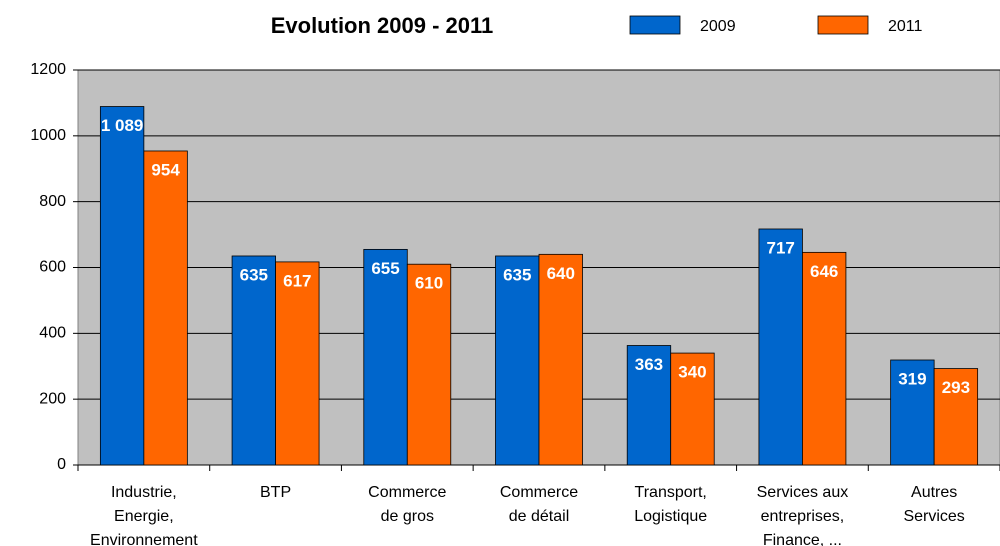 This screenshot has width=1000, height=546. What do you see at coordinates (934, 492) in the screenshot?
I see `x-tick-label: Autres` at bounding box center [934, 492].